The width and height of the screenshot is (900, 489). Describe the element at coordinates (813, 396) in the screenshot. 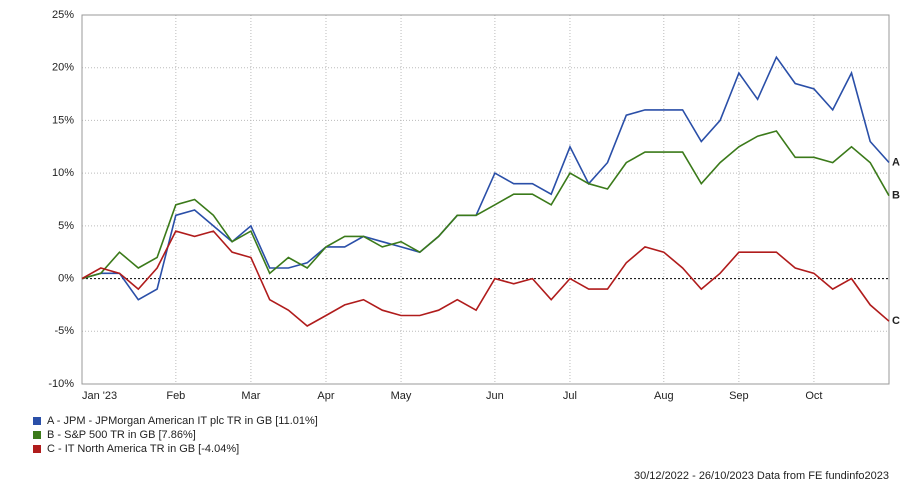

I see `x-tick-label: Oct` at that location.